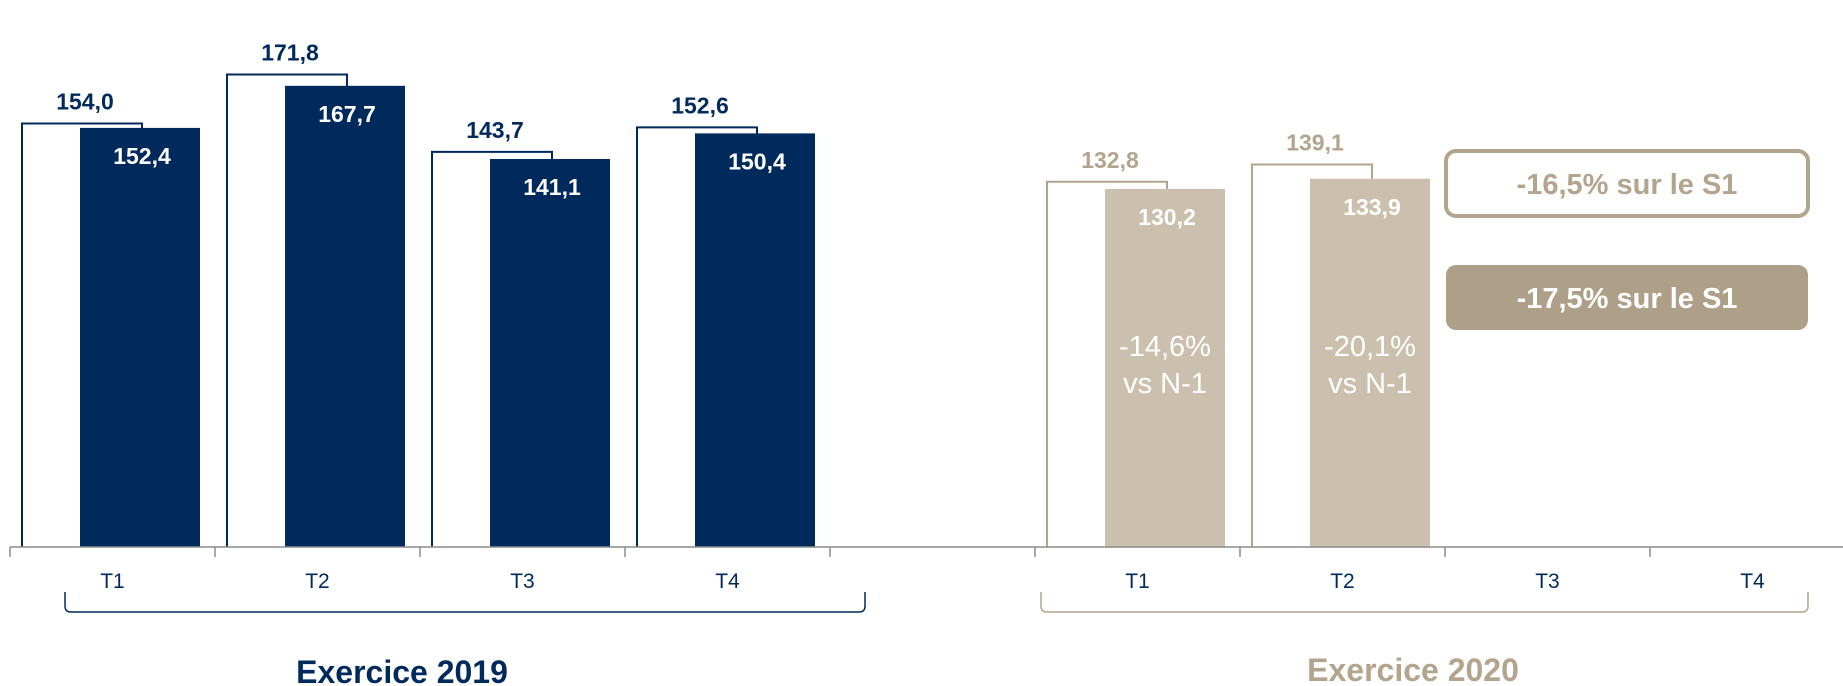 The height and width of the screenshot is (686, 1843). What do you see at coordinates (402, 670) in the screenshot?
I see `group-label: Exercice 2019` at bounding box center [402, 670].